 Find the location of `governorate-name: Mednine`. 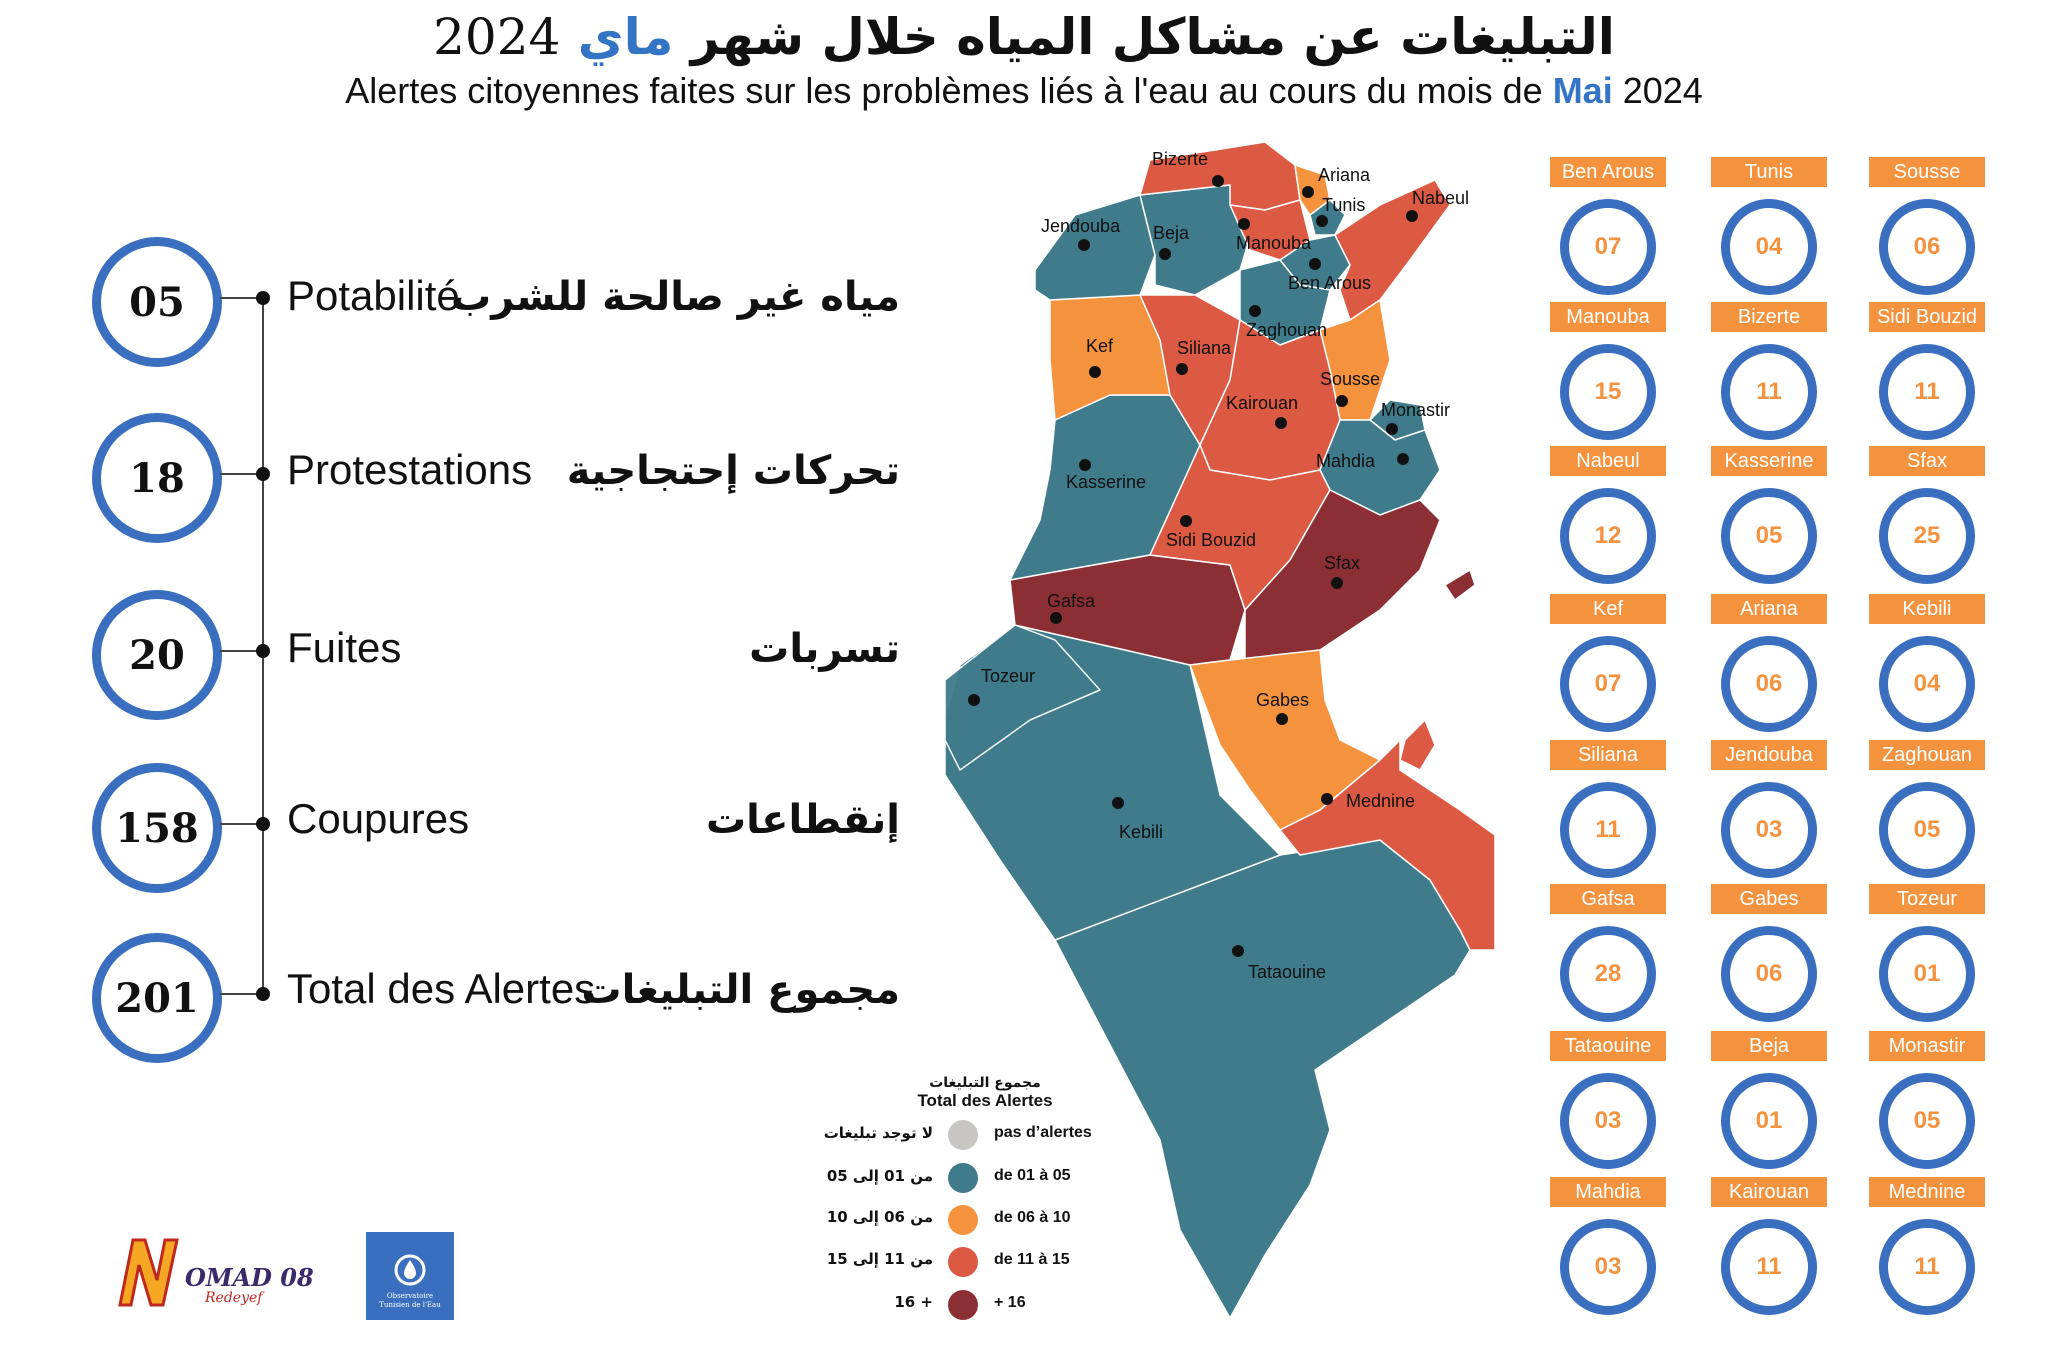

governorate-name: Mednine is located at coordinates (1927, 1192).